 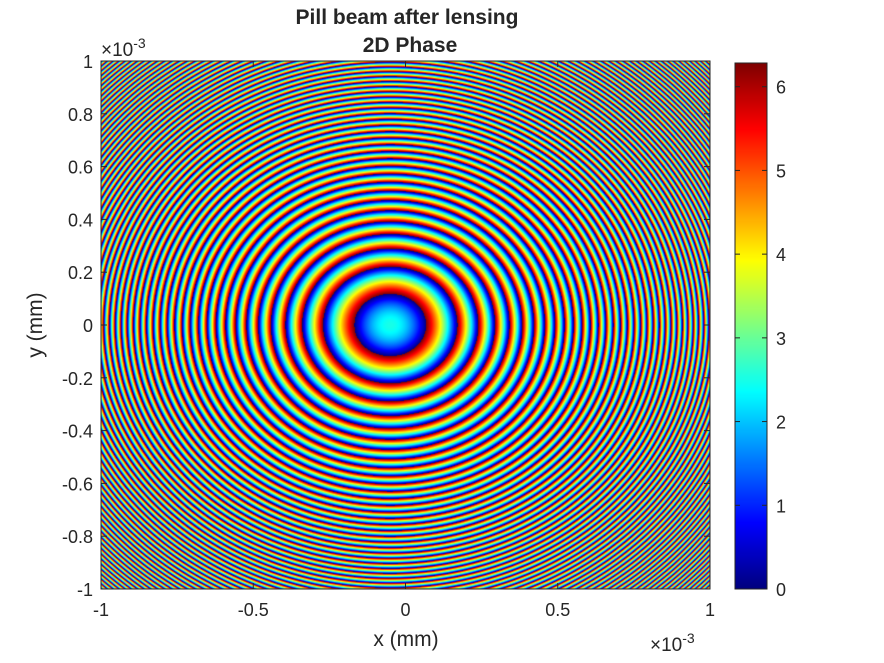 I want to click on colorbar-gradient, so click(x=751, y=326).